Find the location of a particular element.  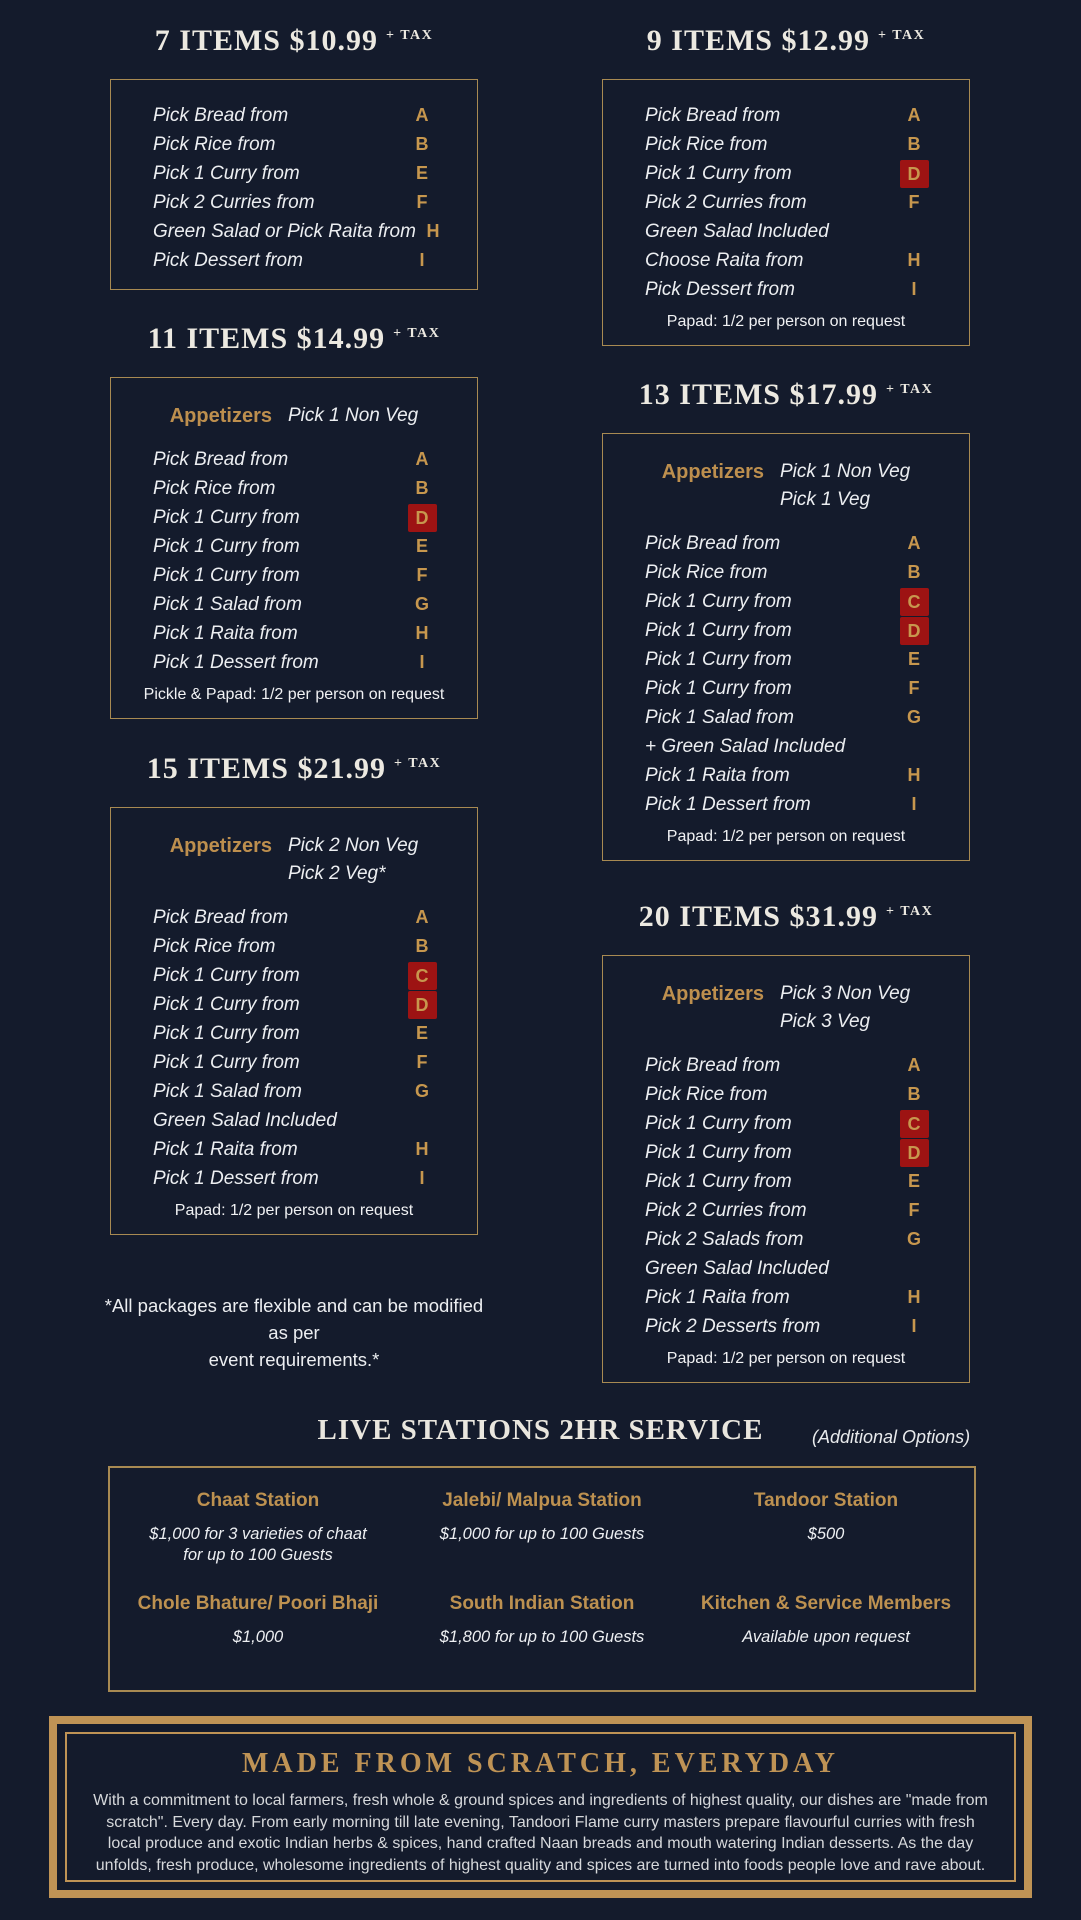

menu-item-row: Pick 2 Desserts from I is located at coordinates (786, 1326).